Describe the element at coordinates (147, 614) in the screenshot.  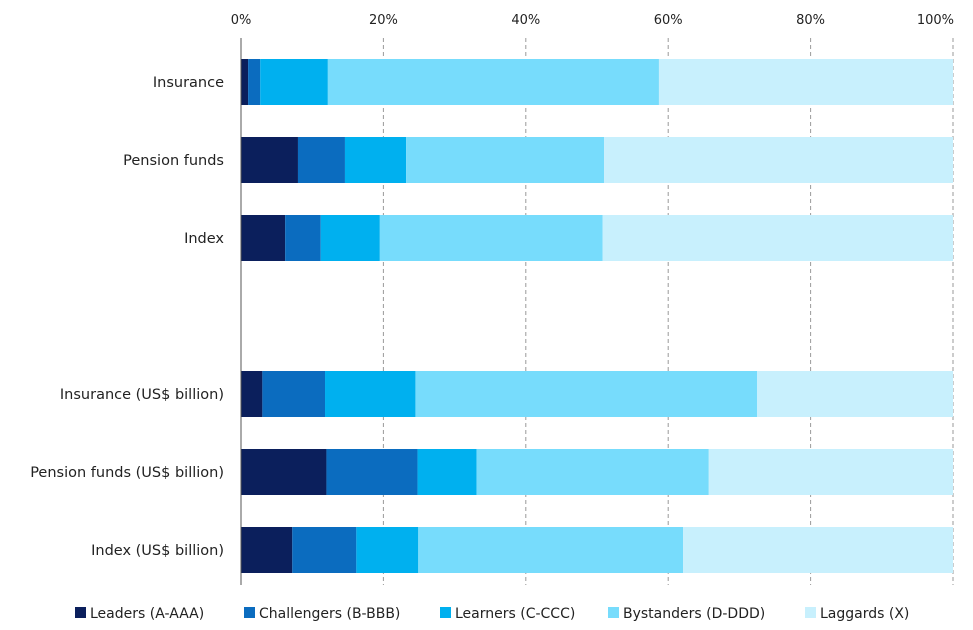
I see `legend-label: Leaders (A-AAA)` at that location.